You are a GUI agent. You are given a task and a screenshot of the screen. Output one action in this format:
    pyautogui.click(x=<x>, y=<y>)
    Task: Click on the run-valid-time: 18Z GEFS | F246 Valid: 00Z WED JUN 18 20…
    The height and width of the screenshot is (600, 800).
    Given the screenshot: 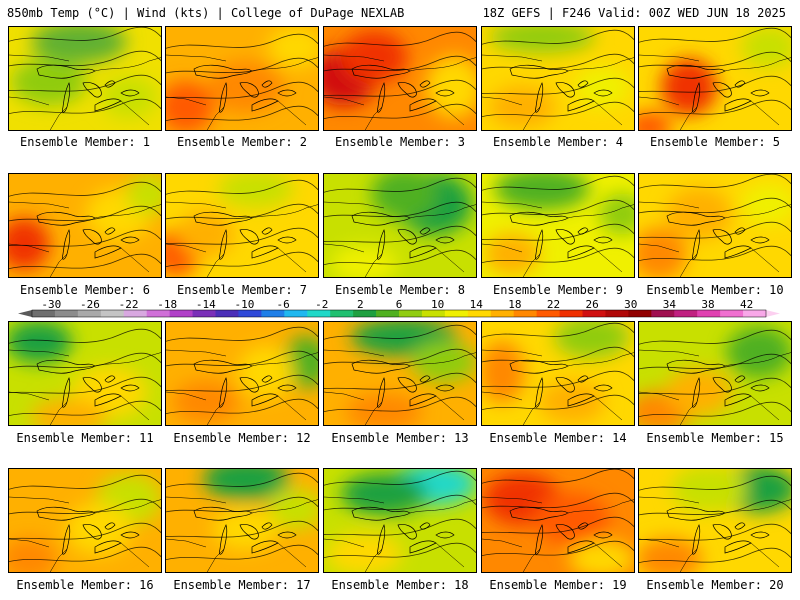 What is the action you would take?
    pyautogui.click(x=634, y=13)
    